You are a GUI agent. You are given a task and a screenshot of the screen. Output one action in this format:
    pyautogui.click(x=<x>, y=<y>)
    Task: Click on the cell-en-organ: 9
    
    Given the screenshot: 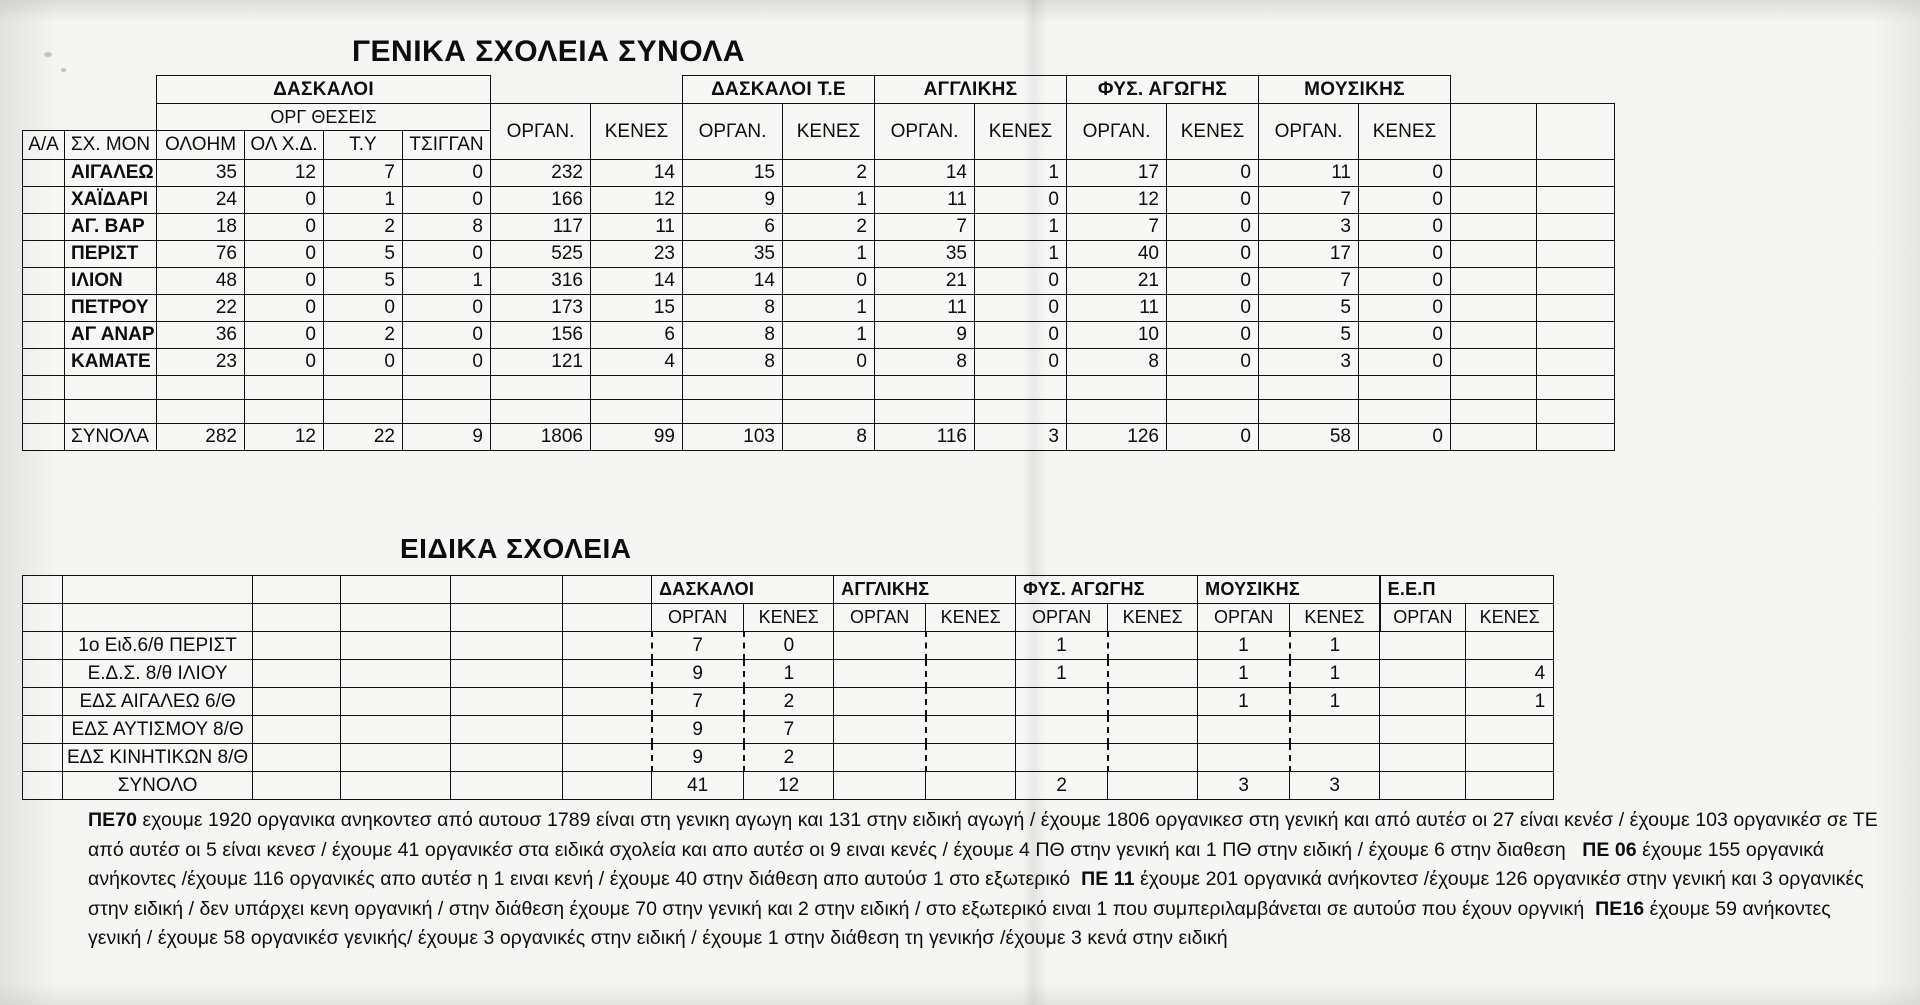 What is the action you would take?
    pyautogui.click(x=924, y=335)
    